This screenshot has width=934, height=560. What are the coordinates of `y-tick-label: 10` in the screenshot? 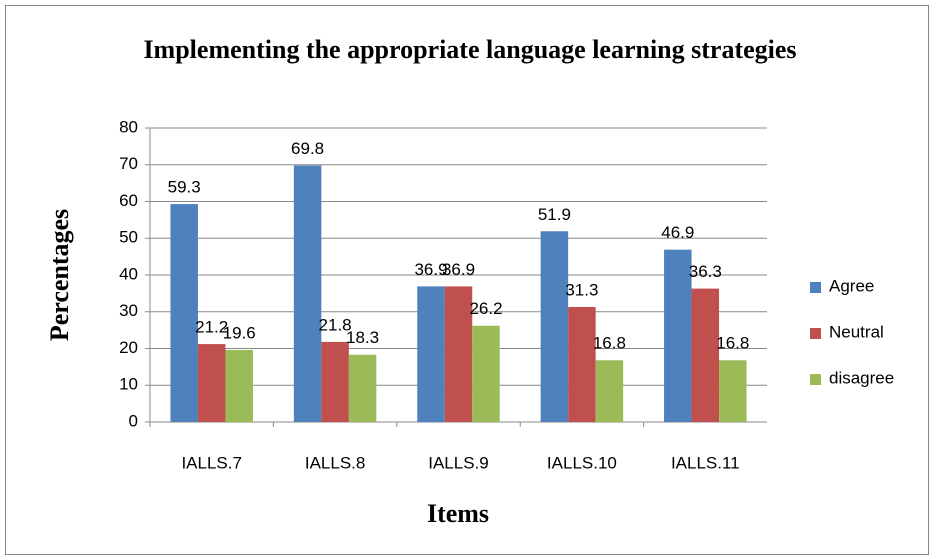 It's located at (128, 384).